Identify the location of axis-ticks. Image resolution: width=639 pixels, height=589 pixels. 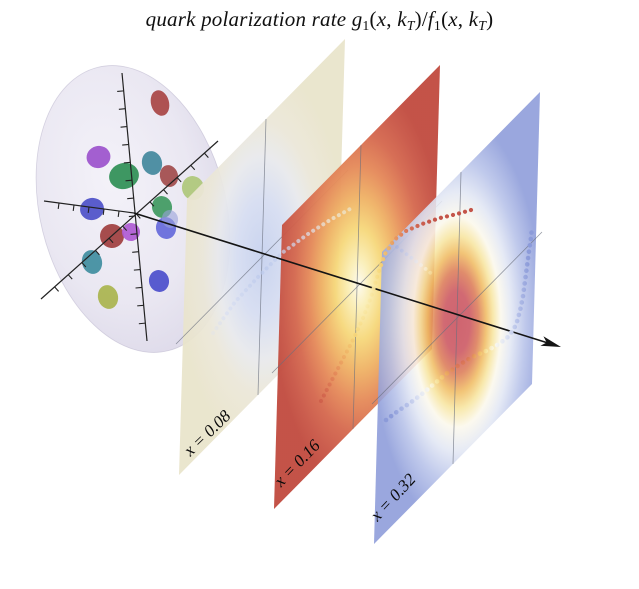
(131, 207).